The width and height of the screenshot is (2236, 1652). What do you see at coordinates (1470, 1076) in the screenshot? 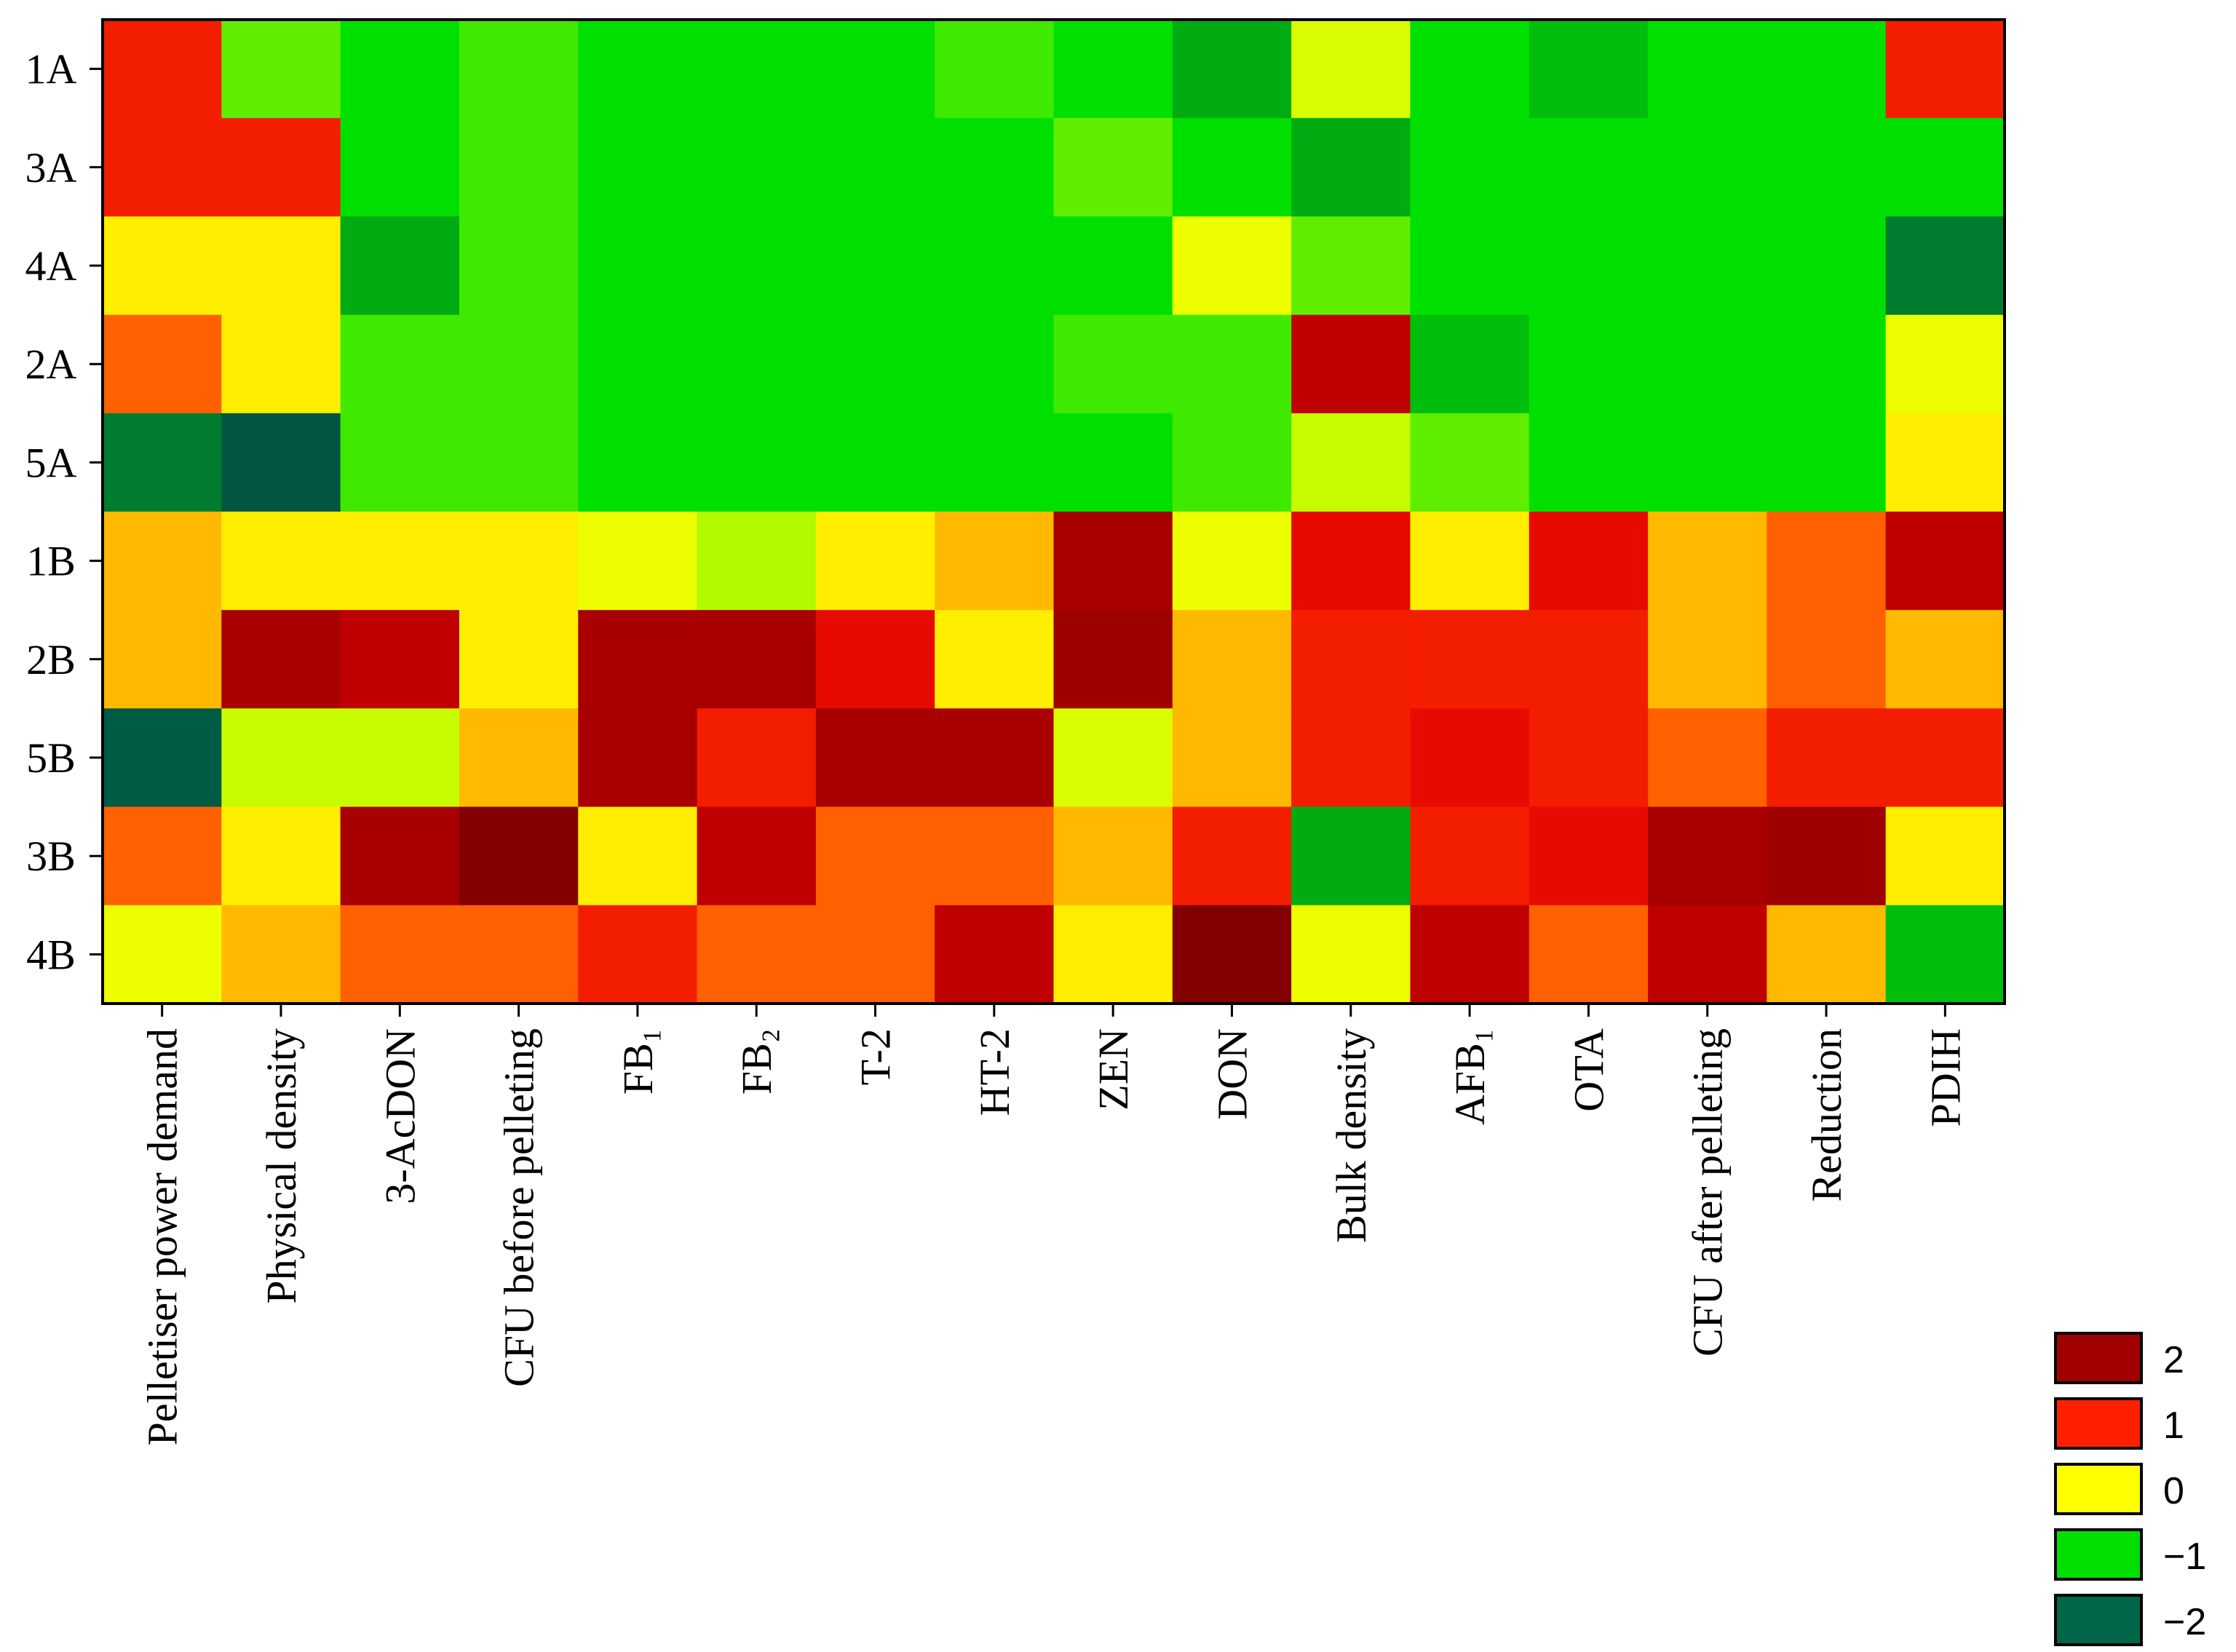
I see `column-label: AFB₁` at bounding box center [1470, 1076].